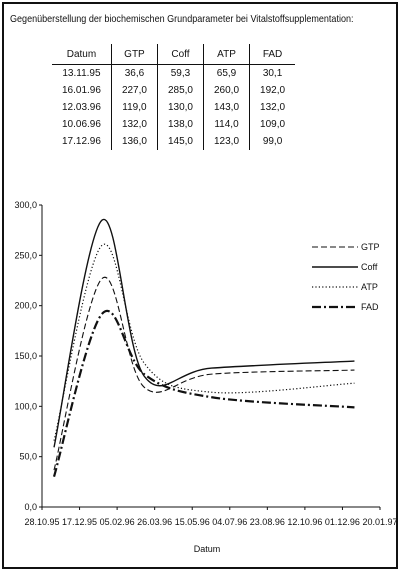  Describe the element at coordinates (25, 255) in the screenshot. I see `y-tick-label: 250,0` at that location.